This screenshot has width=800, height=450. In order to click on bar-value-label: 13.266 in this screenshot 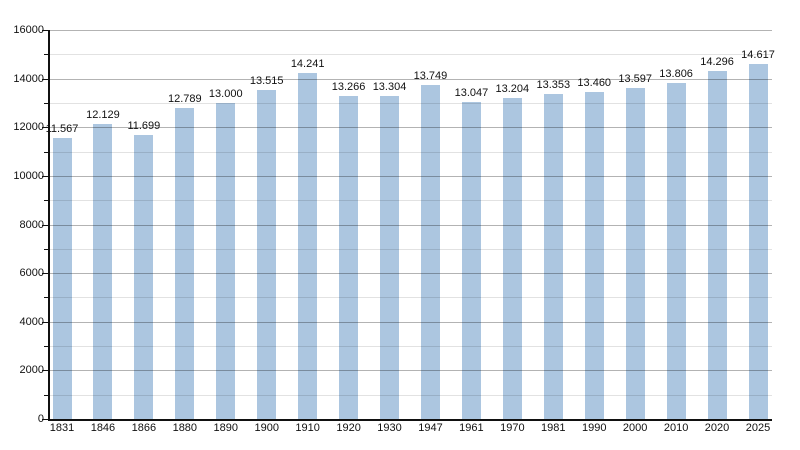, I will do `click(348, 87)`.